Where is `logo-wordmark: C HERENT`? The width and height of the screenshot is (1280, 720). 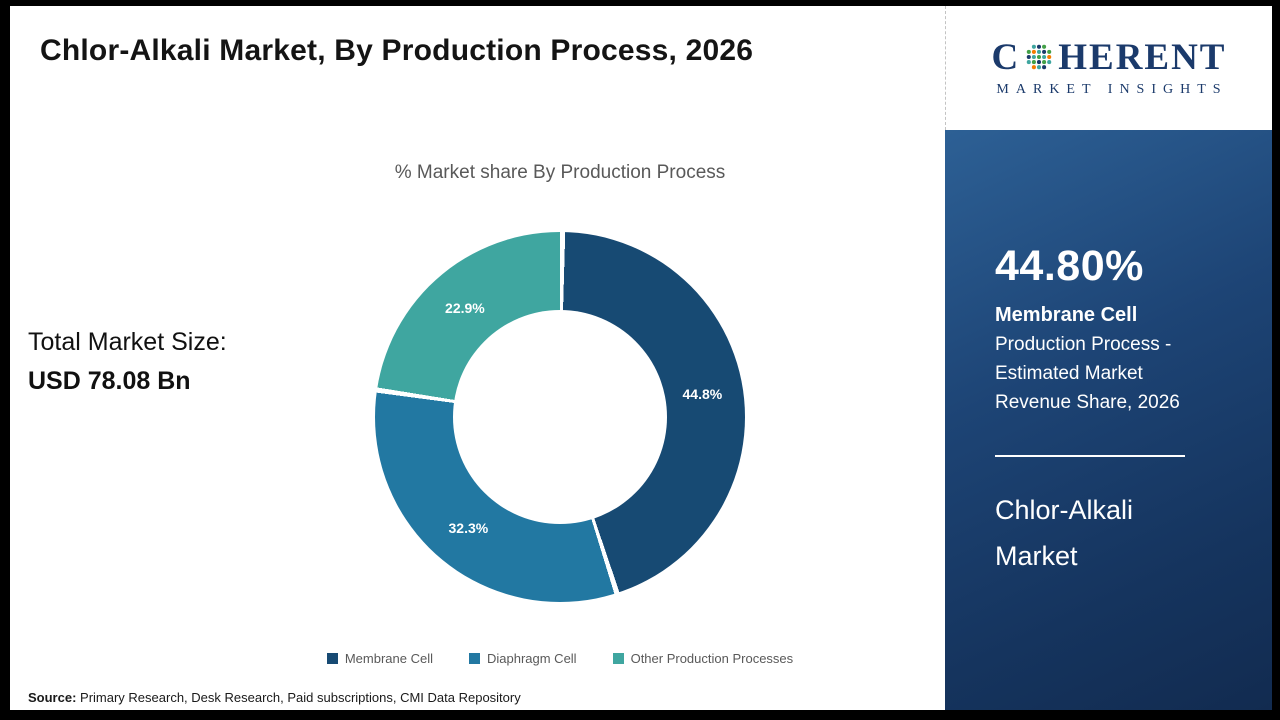
logo-wordmark: C HERENT is located at coordinates (1109, 57).